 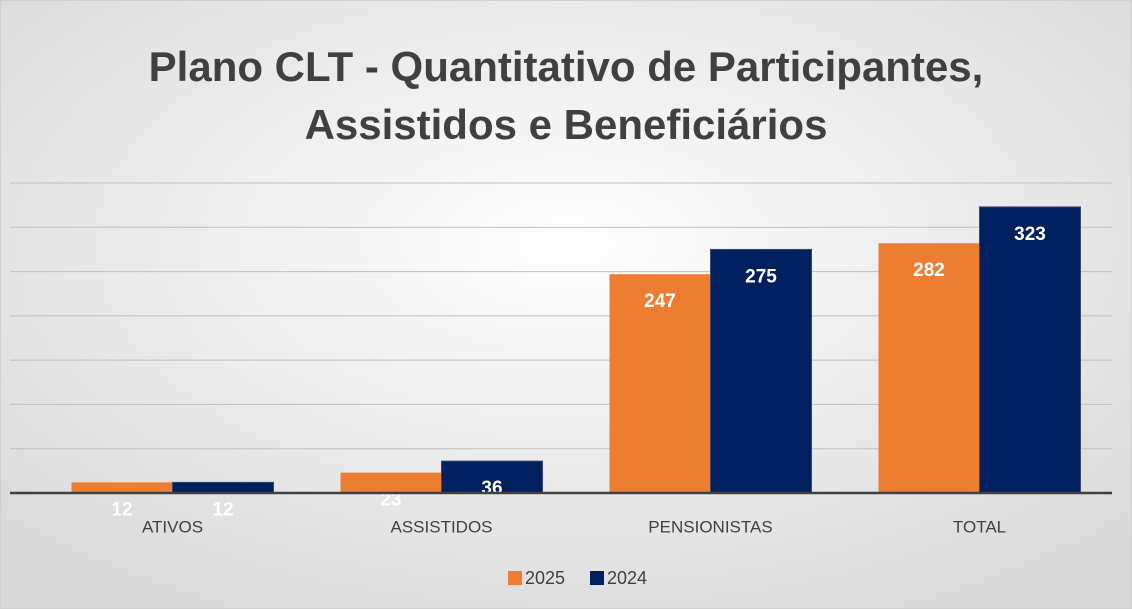 What do you see at coordinates (627, 578) in the screenshot?
I see `legend-label: 2024` at bounding box center [627, 578].